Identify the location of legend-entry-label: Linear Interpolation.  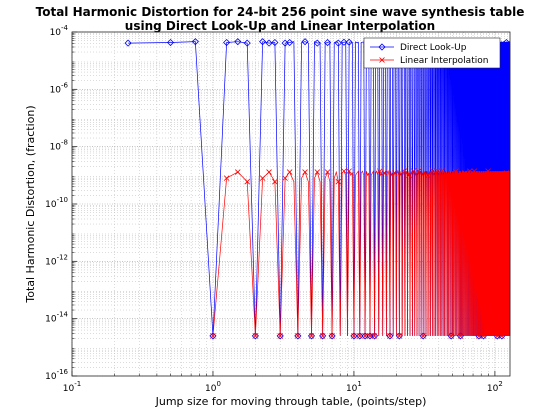
(444, 61).